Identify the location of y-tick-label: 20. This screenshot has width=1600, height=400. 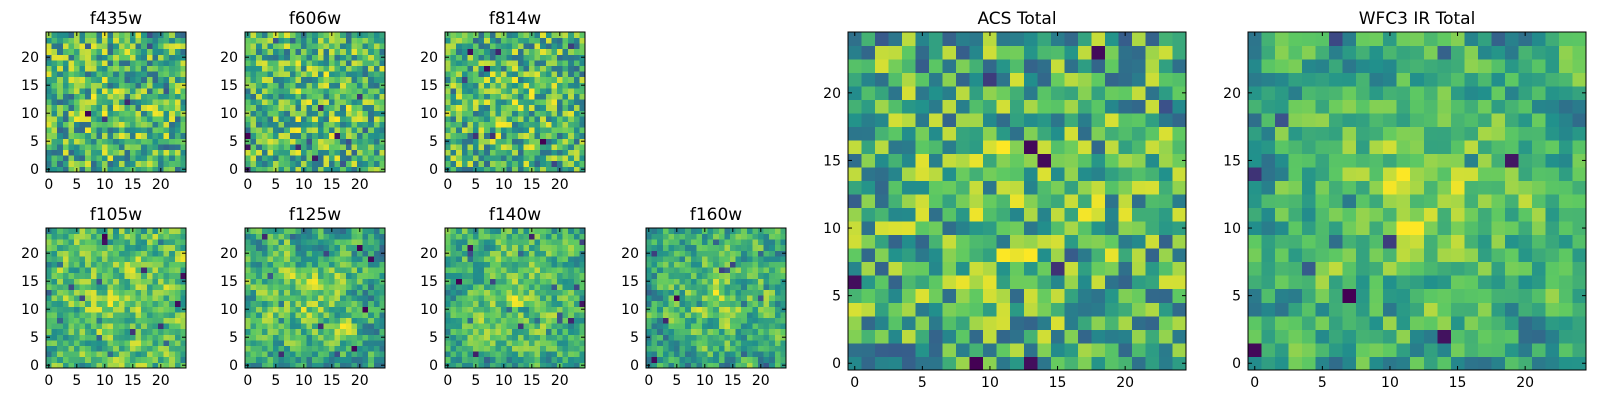
(229, 254).